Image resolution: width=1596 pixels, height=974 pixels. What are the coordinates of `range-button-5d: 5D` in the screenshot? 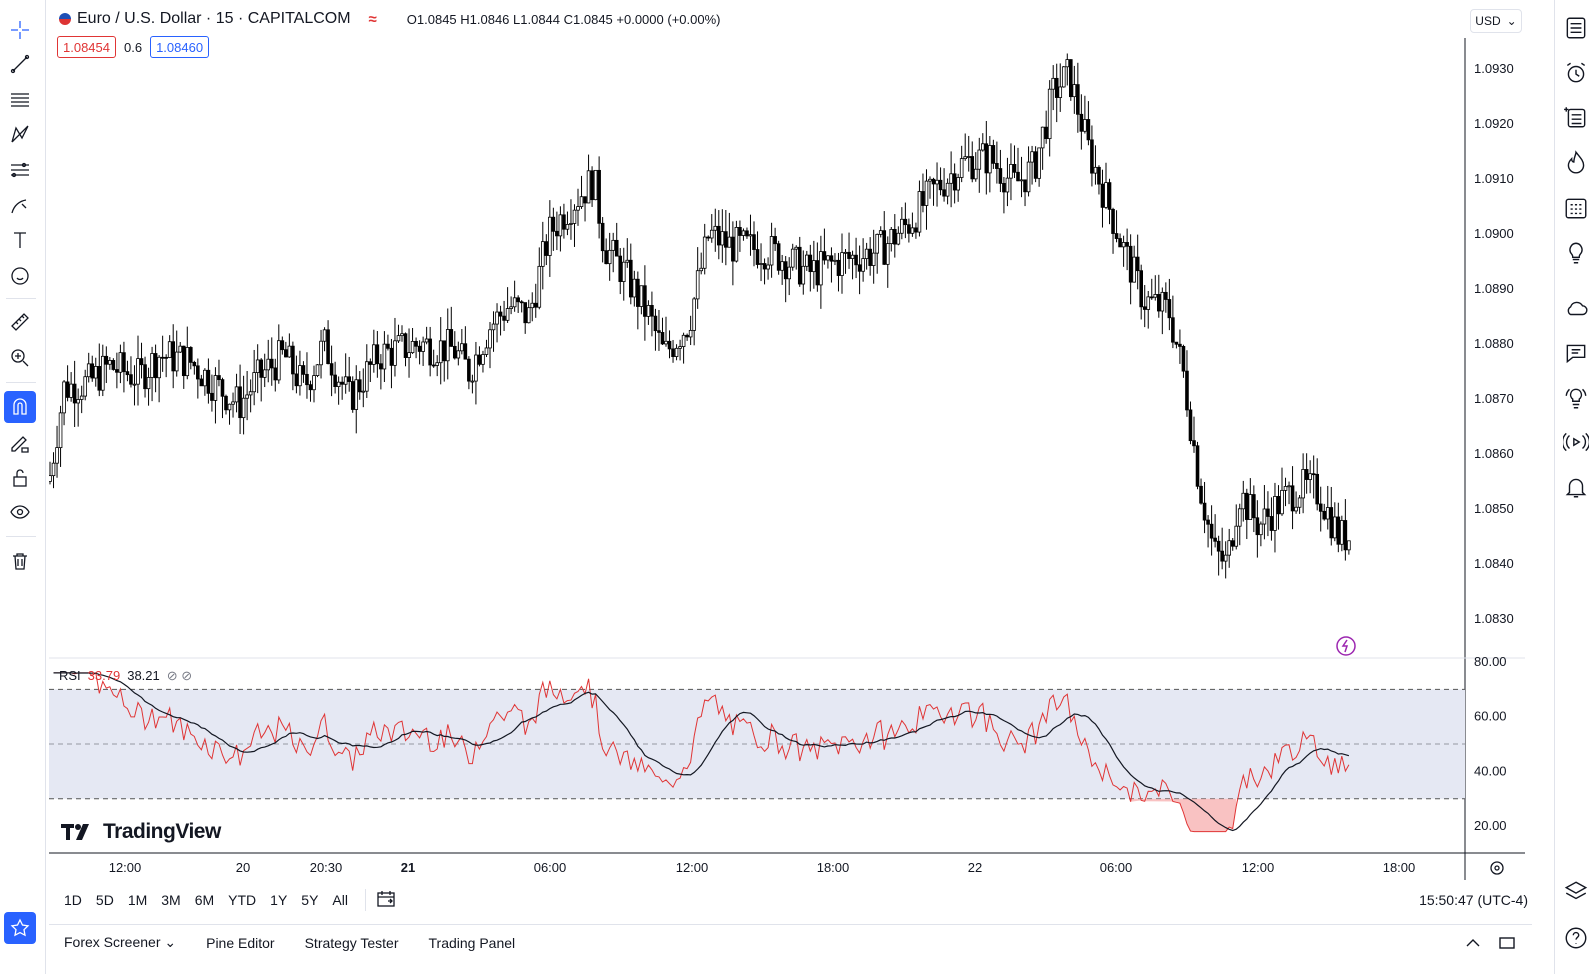 It's located at (104, 900).